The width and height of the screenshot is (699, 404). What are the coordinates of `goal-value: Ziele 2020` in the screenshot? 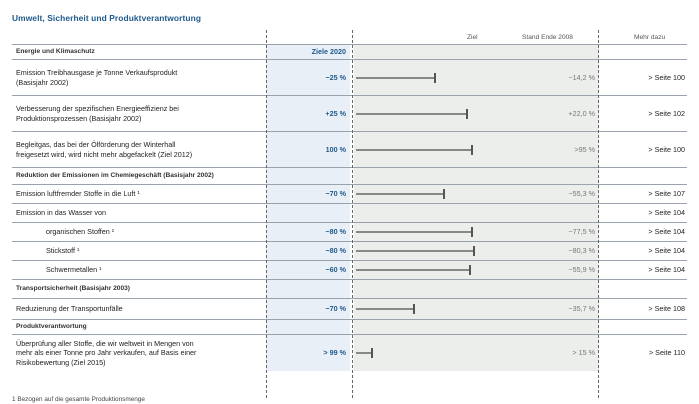 It's located at (328, 51).